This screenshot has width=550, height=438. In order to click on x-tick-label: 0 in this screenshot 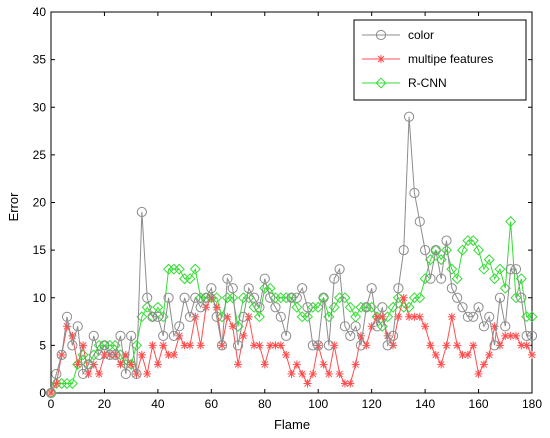, I will do `click(51, 404)`.